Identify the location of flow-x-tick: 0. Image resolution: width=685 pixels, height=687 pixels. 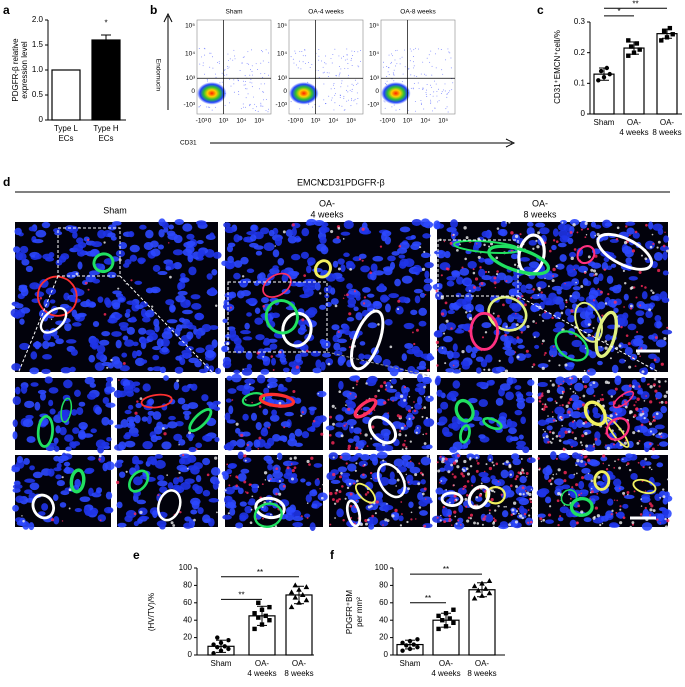
(394, 121).